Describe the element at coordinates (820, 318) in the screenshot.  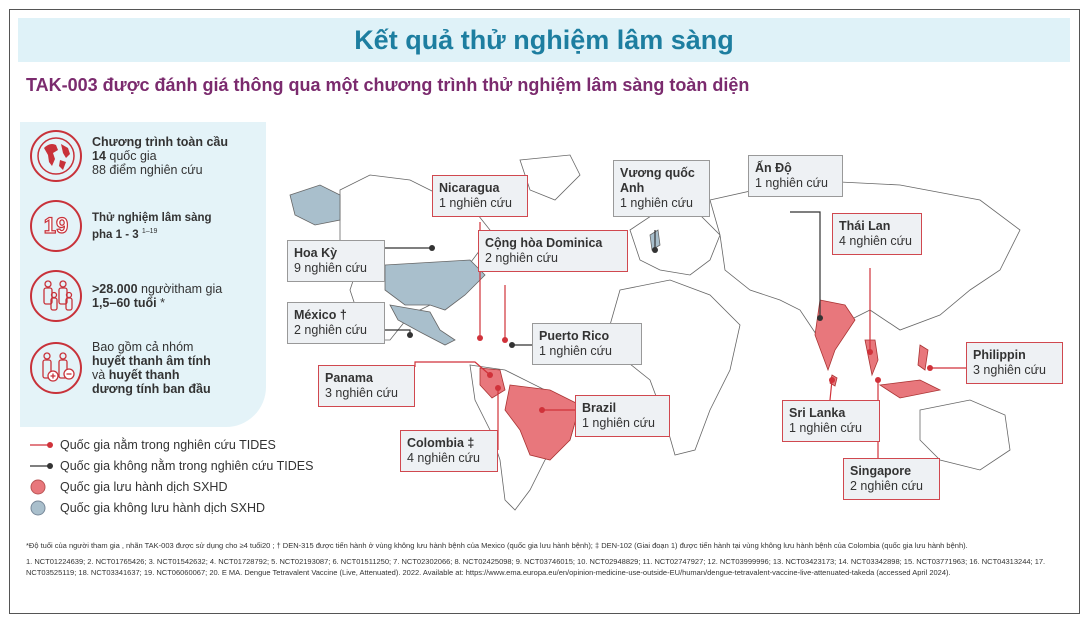
I see `marker-india` at that location.